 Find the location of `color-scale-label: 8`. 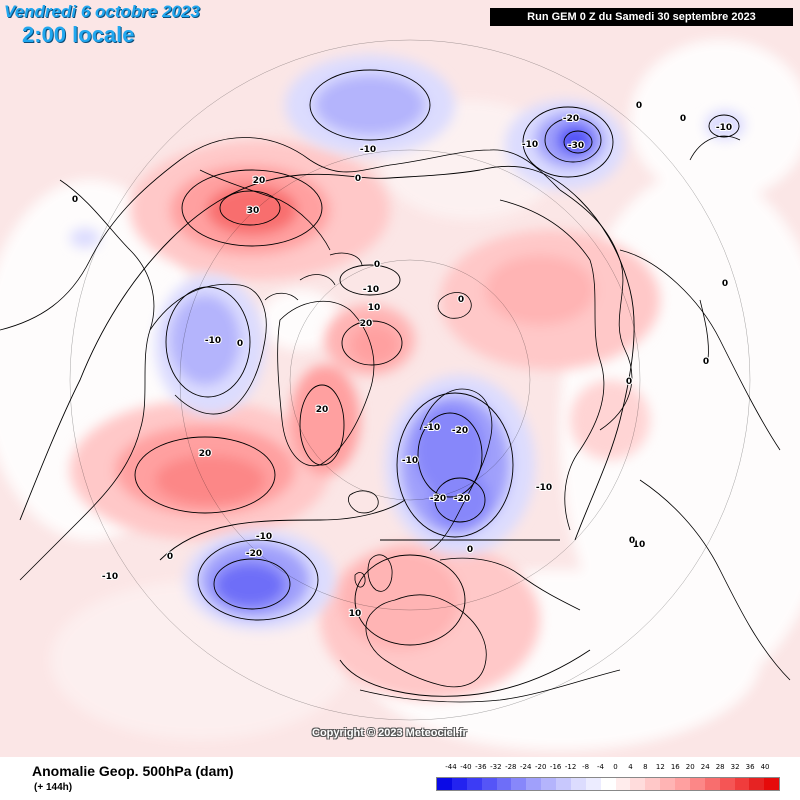

color-scale-label: 8 is located at coordinates (645, 767).